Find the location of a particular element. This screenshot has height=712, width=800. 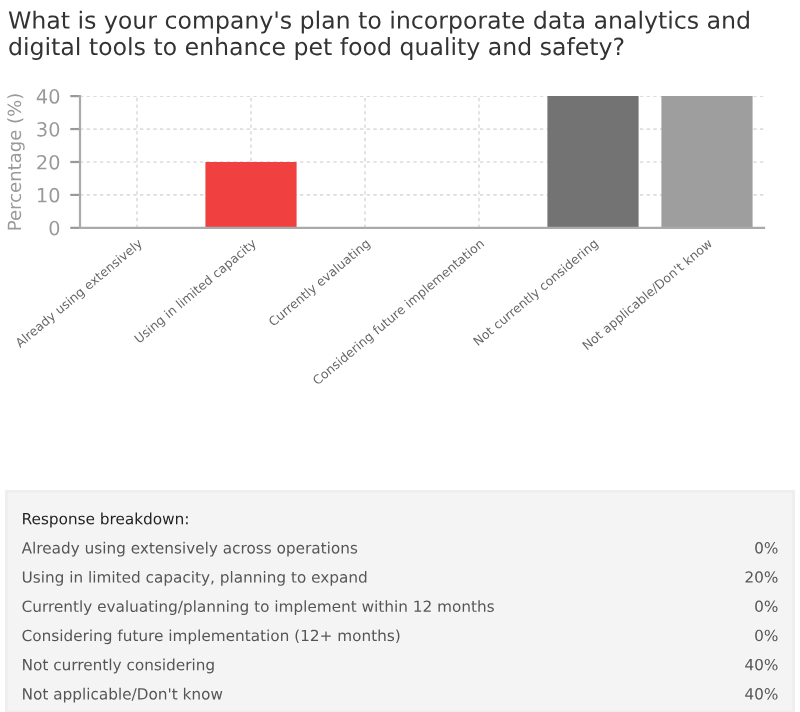

y-tick-label: 0 is located at coordinates (54, 228).